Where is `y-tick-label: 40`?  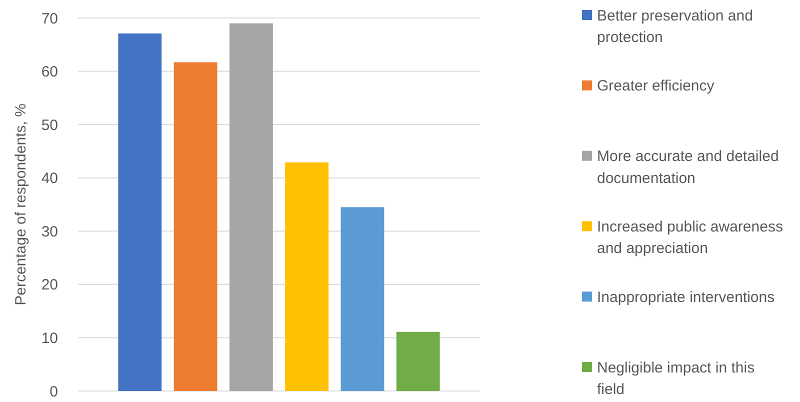
y-tick-label: 40 is located at coordinates (49, 179).